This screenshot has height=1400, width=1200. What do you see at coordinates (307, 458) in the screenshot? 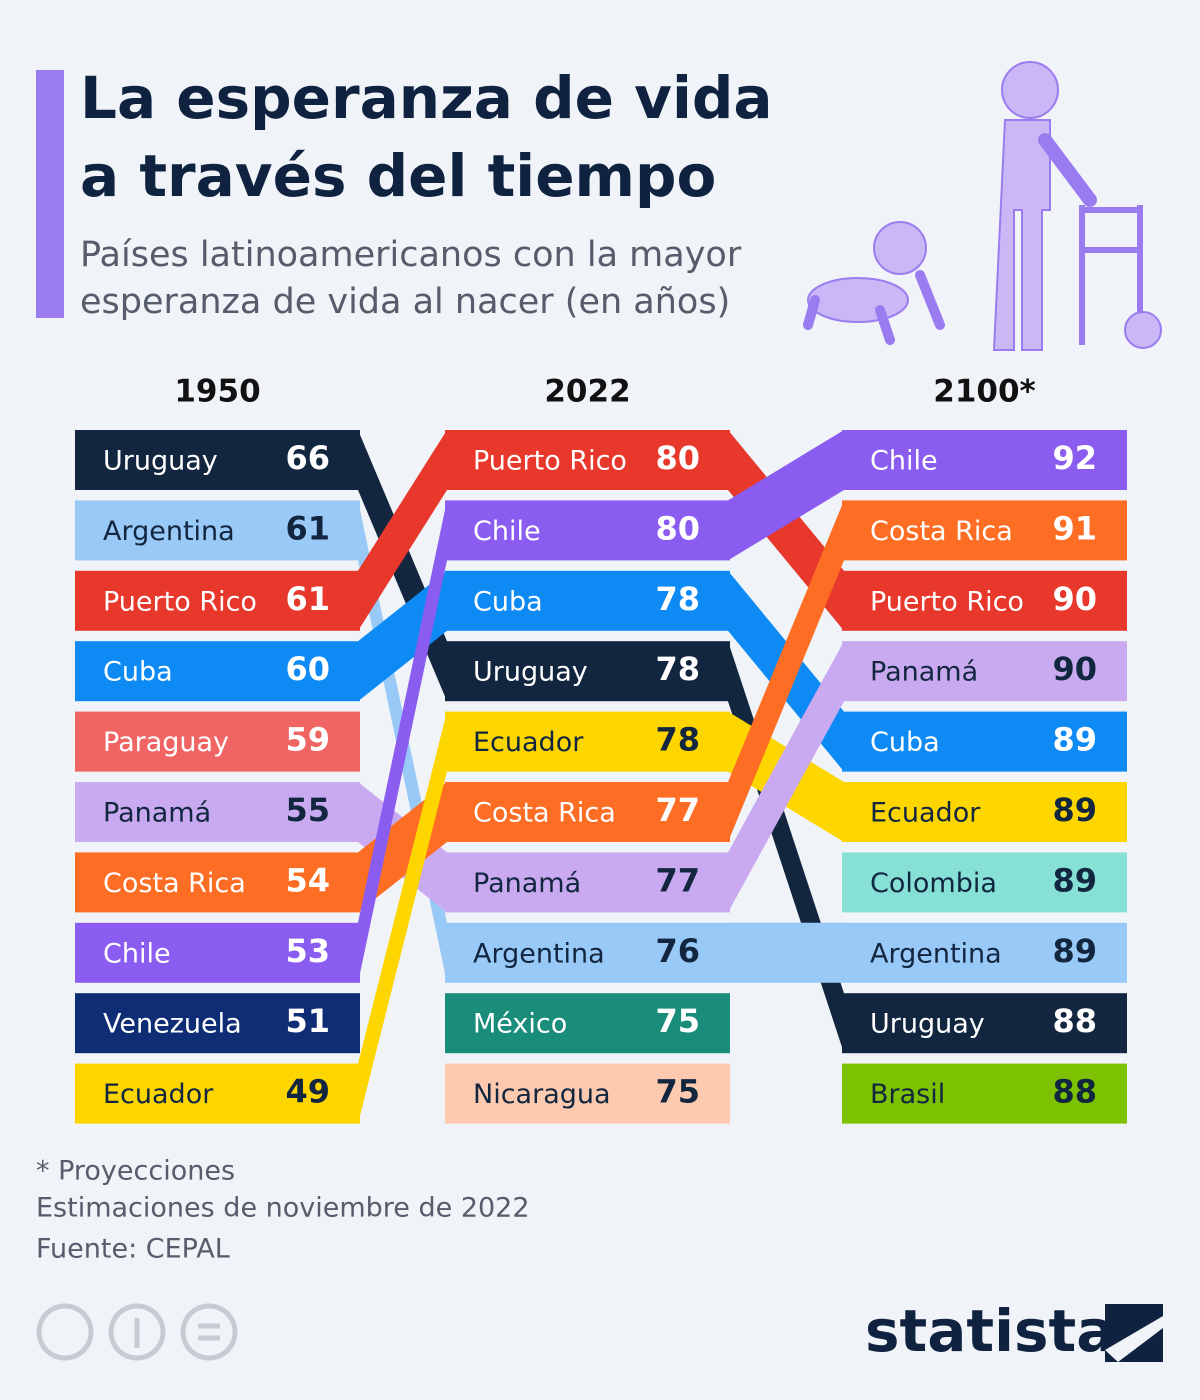
I see `value-label: 66` at bounding box center [307, 458].